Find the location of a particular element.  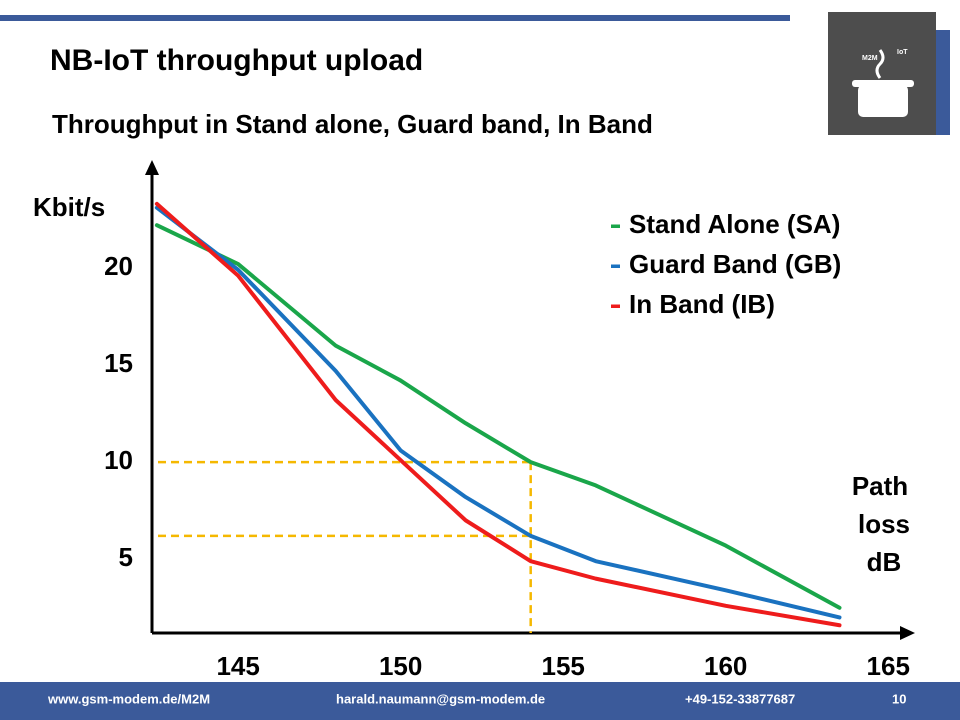

x-tick-label: 165 is located at coordinates (888, 666).